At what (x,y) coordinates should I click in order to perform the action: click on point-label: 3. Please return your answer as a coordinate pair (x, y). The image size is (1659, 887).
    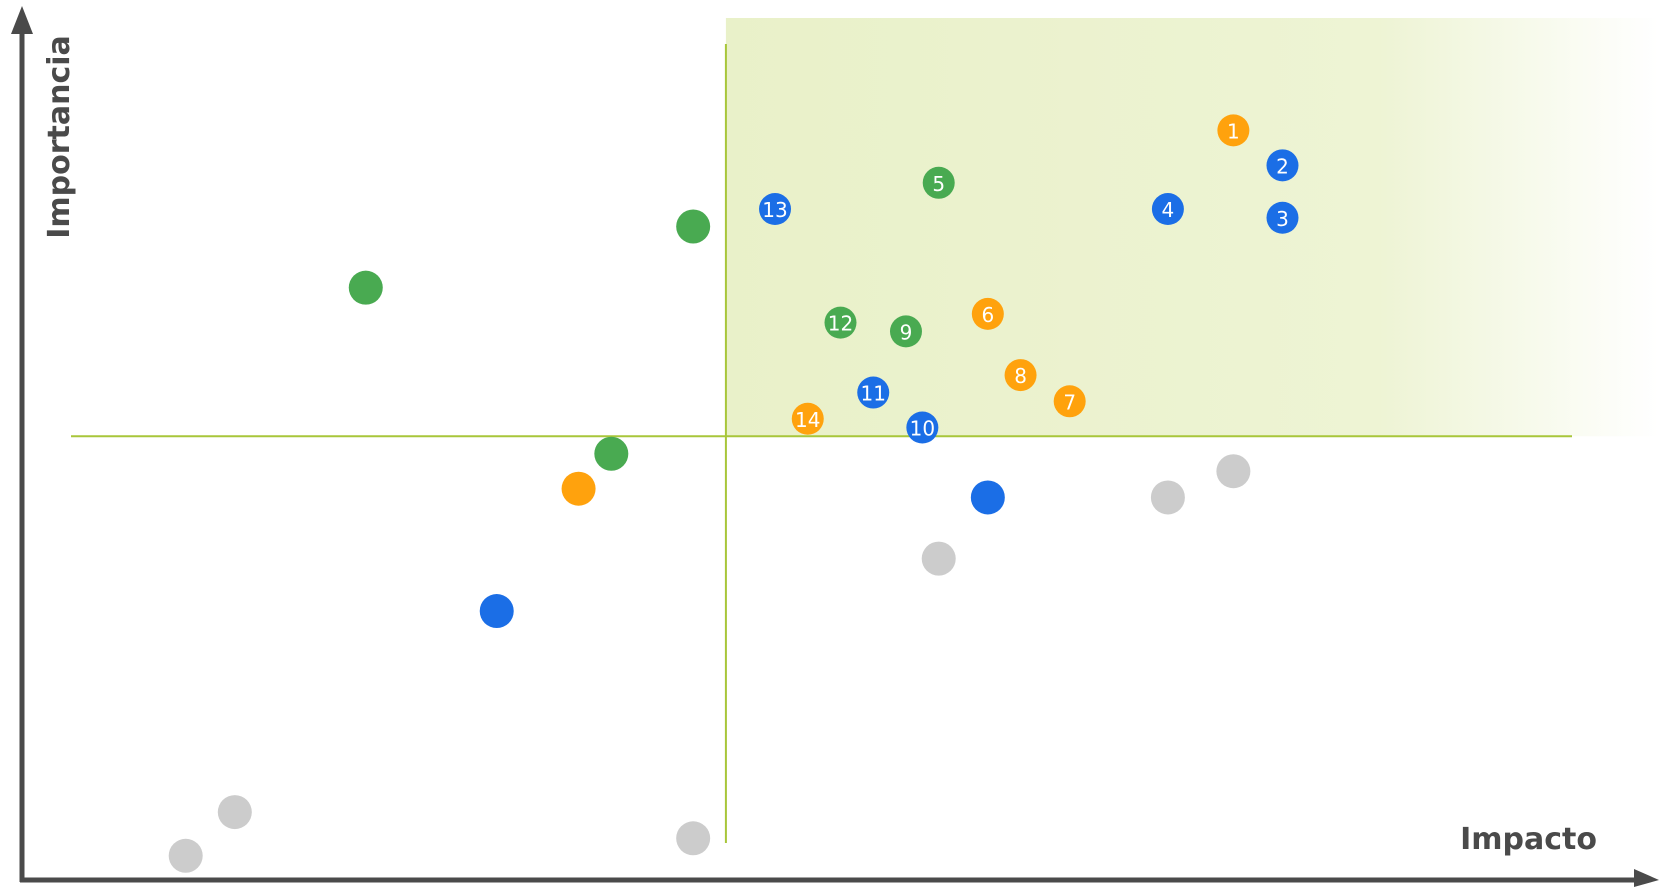
    Looking at the image, I should click on (1282, 219).